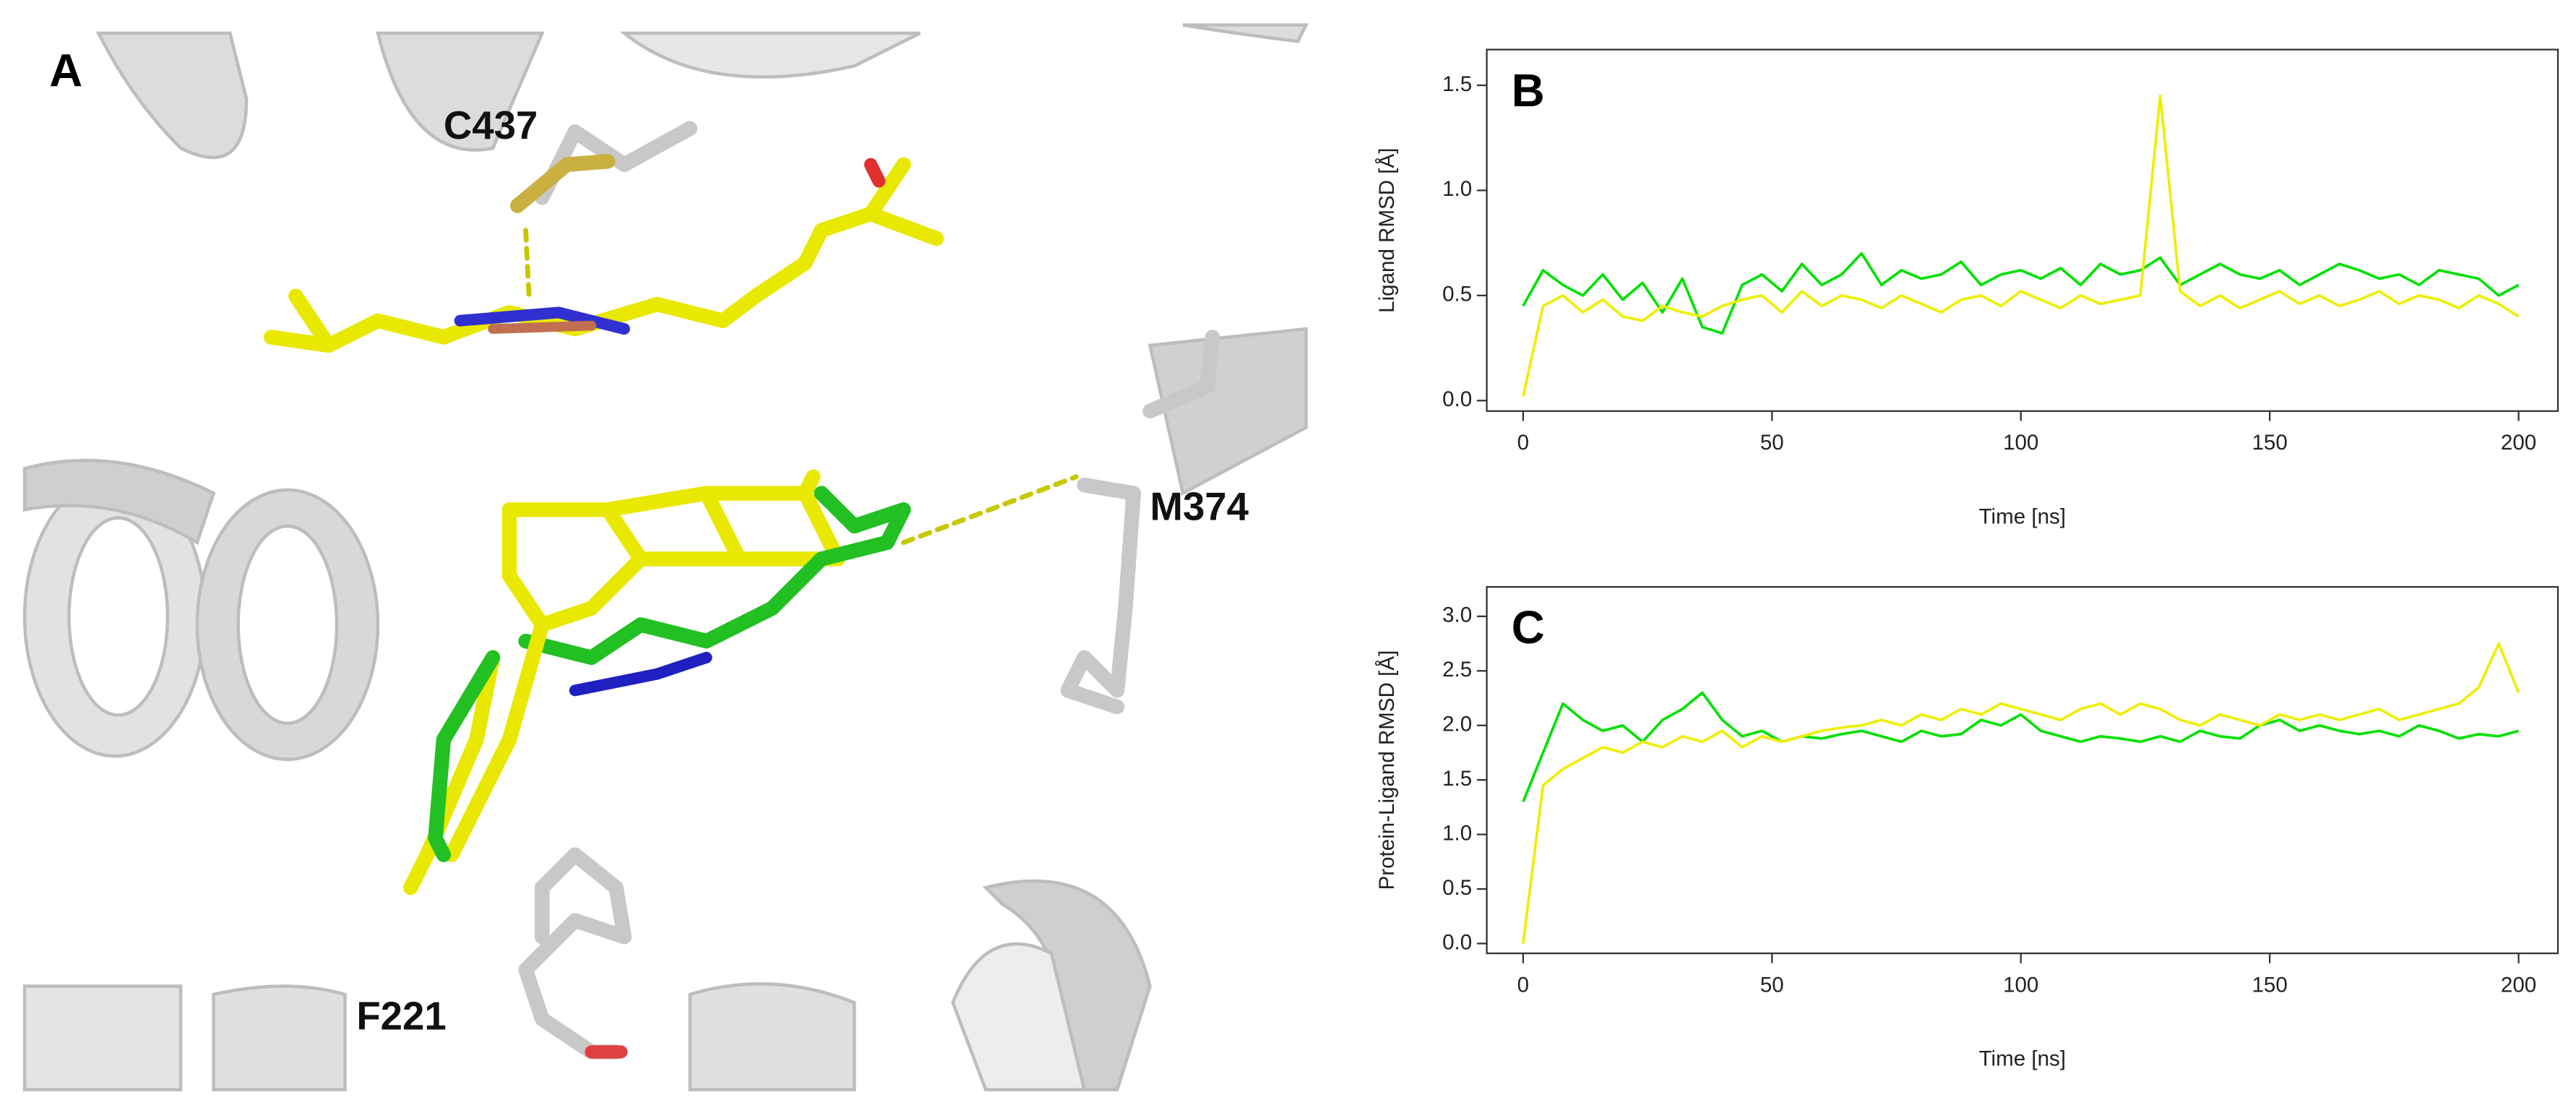  I want to click on y-tick-label: 2.0, so click(1457, 724).